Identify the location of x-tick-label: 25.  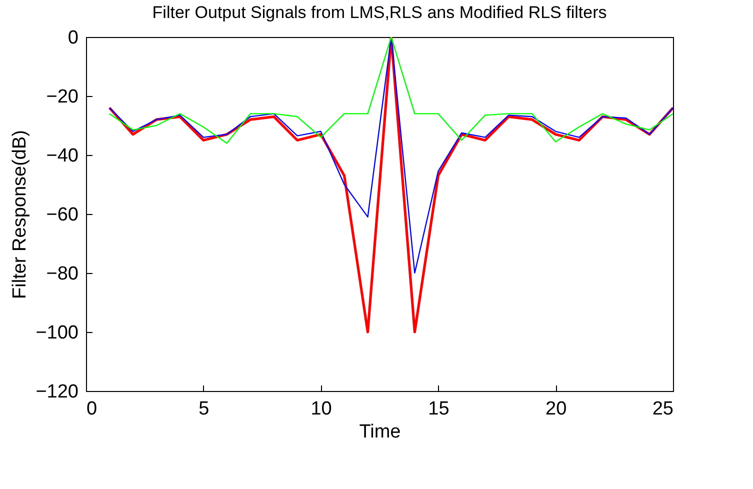
(663, 409).